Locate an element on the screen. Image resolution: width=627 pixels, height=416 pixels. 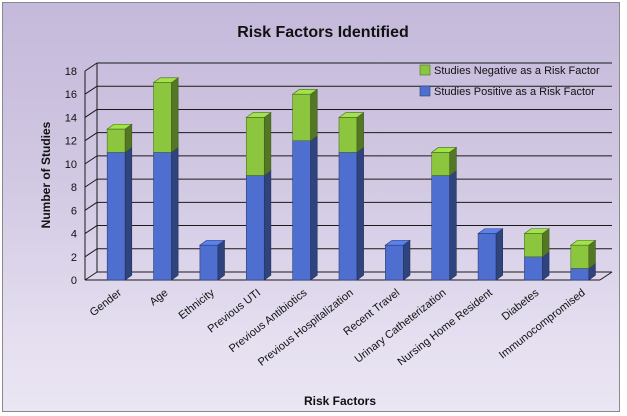
x-tick-label: Immunocompromised is located at coordinates (542, 324).